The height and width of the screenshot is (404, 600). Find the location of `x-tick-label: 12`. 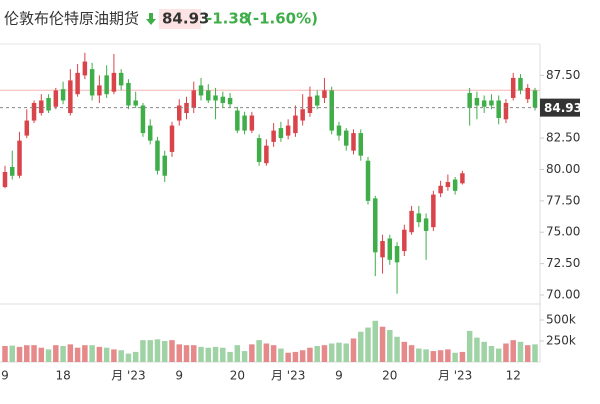

x-tick-label: 12 is located at coordinates (513, 376).